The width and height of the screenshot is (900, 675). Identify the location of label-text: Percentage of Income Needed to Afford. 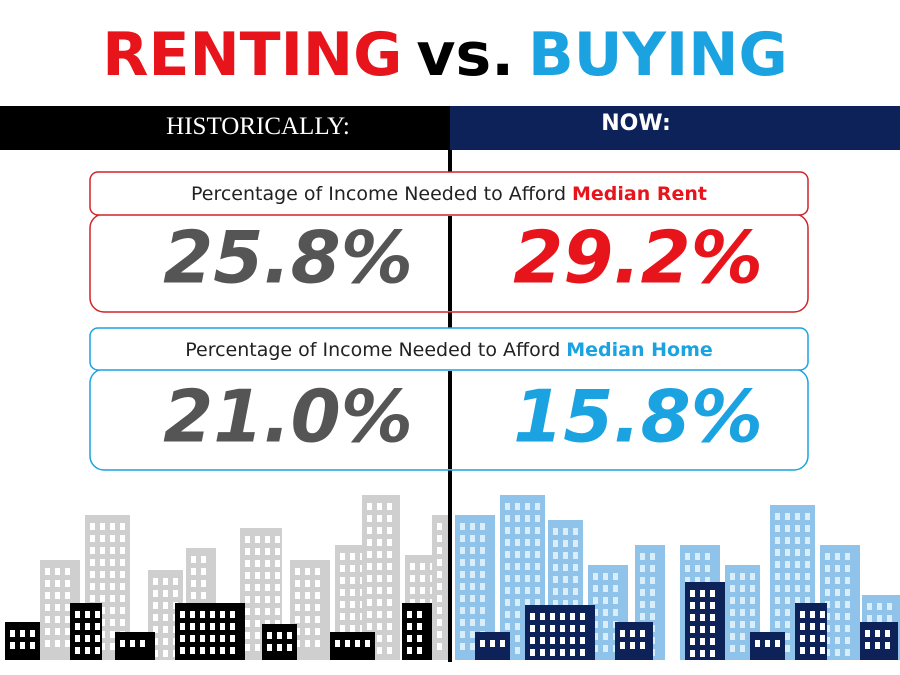
(378, 194).